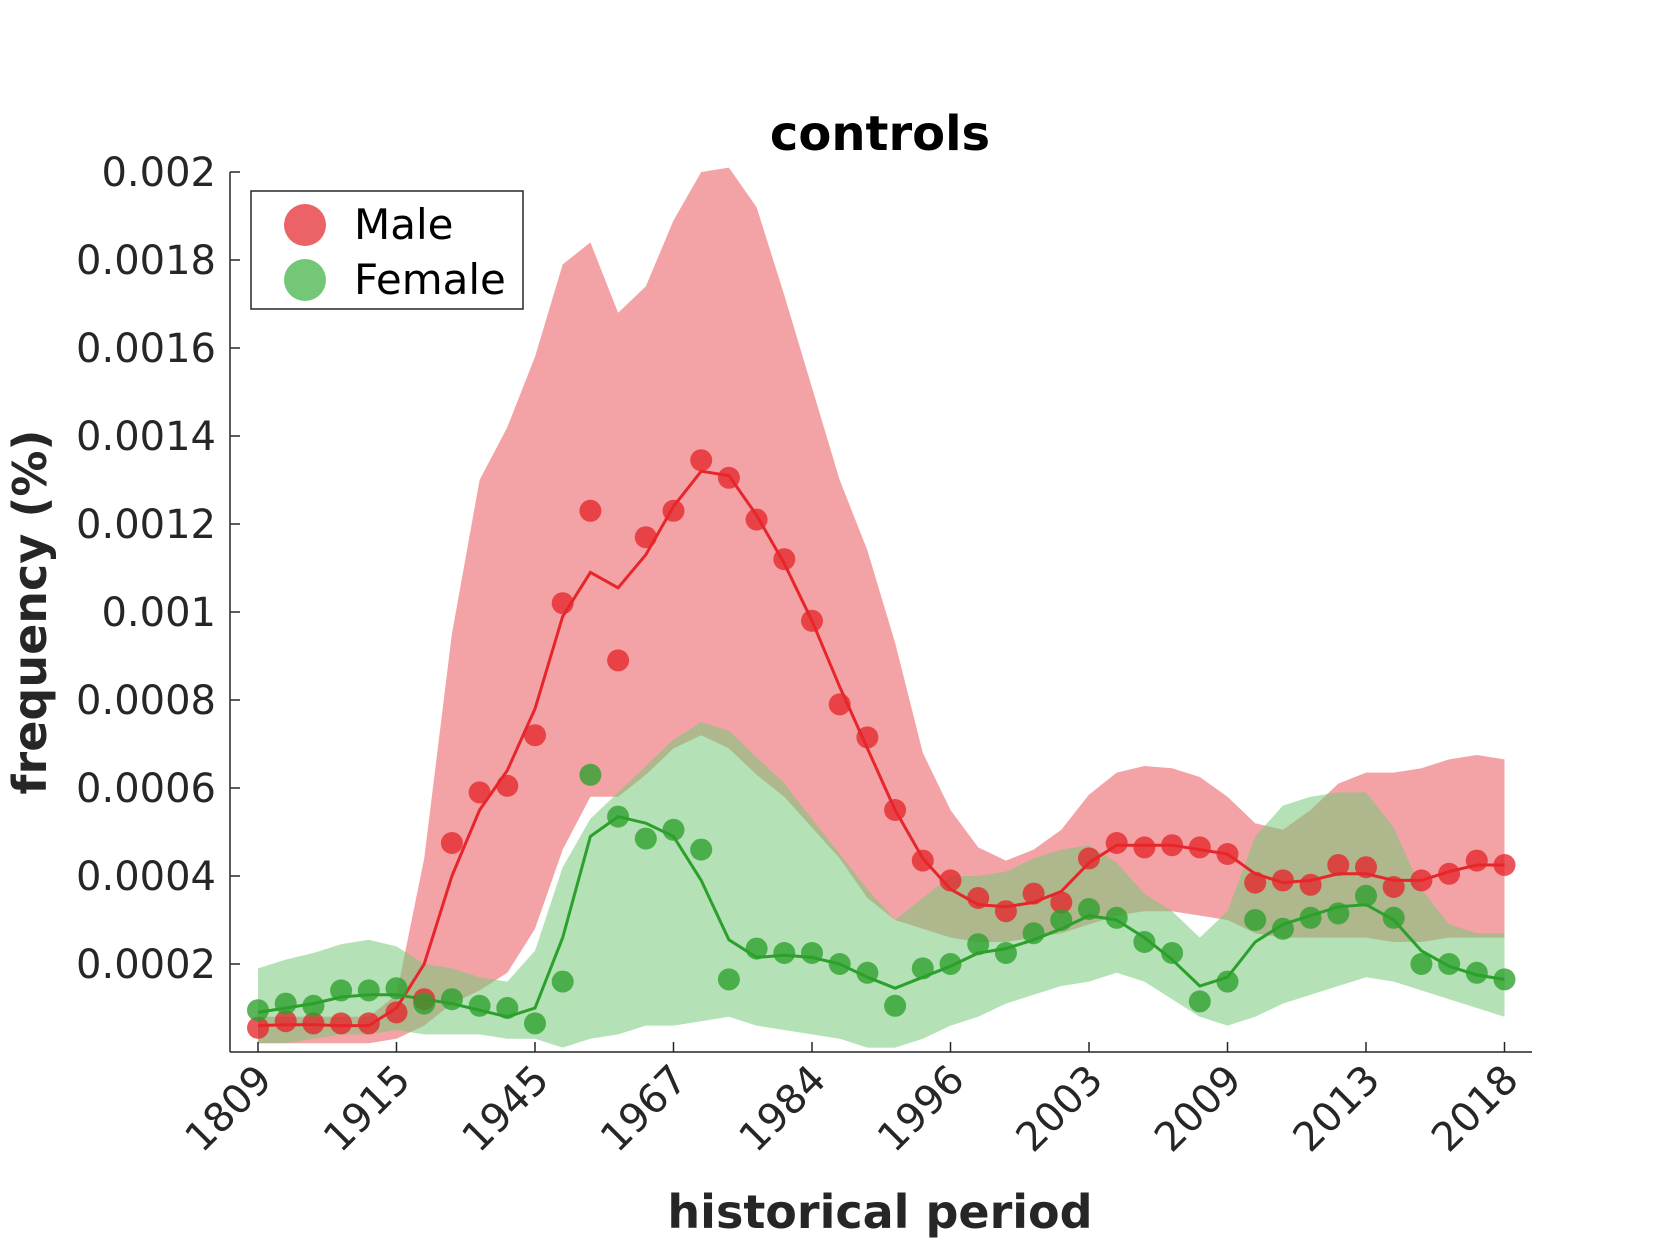 This screenshot has height=1260, width=1680. I want to click on x-axis-label: historical period, so click(879, 1212).